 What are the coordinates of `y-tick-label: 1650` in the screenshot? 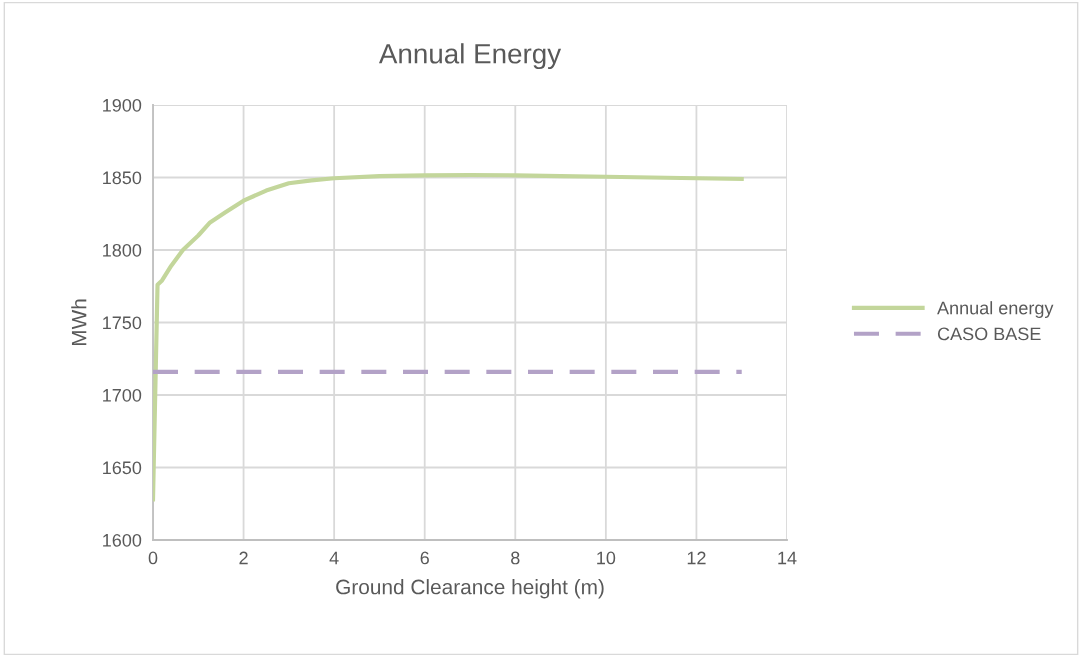 It's located at (122, 468).